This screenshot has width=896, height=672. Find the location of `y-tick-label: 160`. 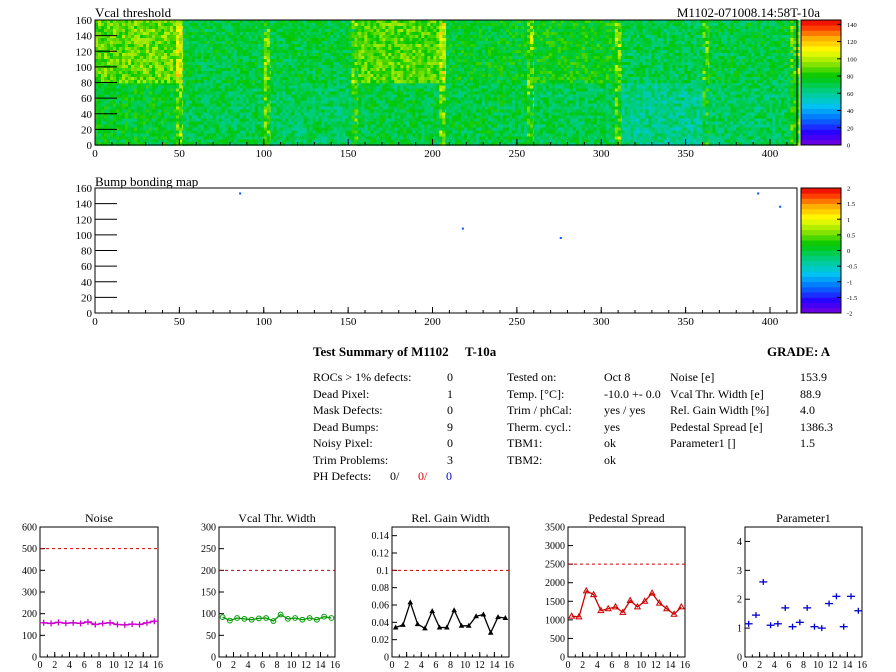

y-tick-label: 160 is located at coordinates (84, 189).